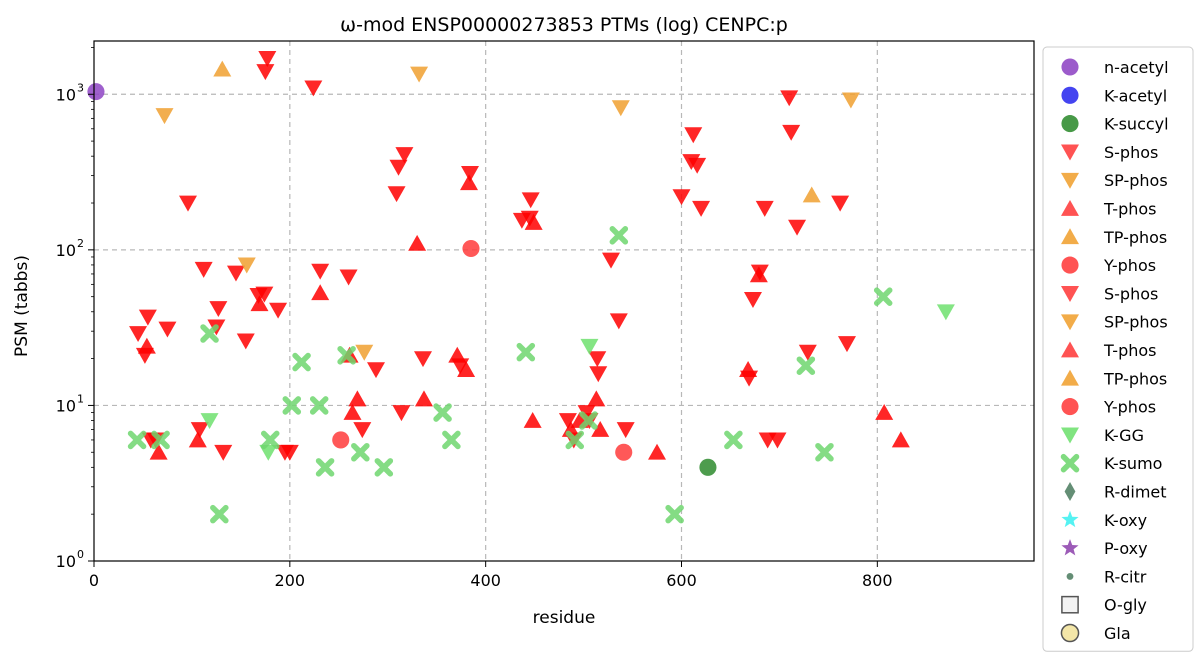 Image resolution: width=1200 pixels, height=664 pixels. Describe the element at coordinates (1136, 180) in the screenshot. I see `legend-label-sp-phos: SP-phos` at that location.